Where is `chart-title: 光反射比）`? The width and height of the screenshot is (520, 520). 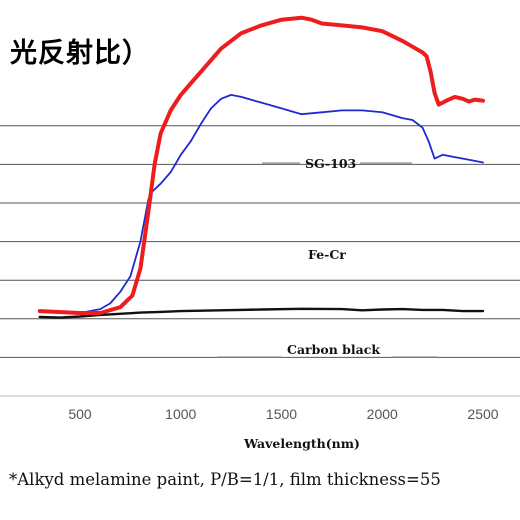
chart-title: 光反射比） is located at coordinates (80, 53).